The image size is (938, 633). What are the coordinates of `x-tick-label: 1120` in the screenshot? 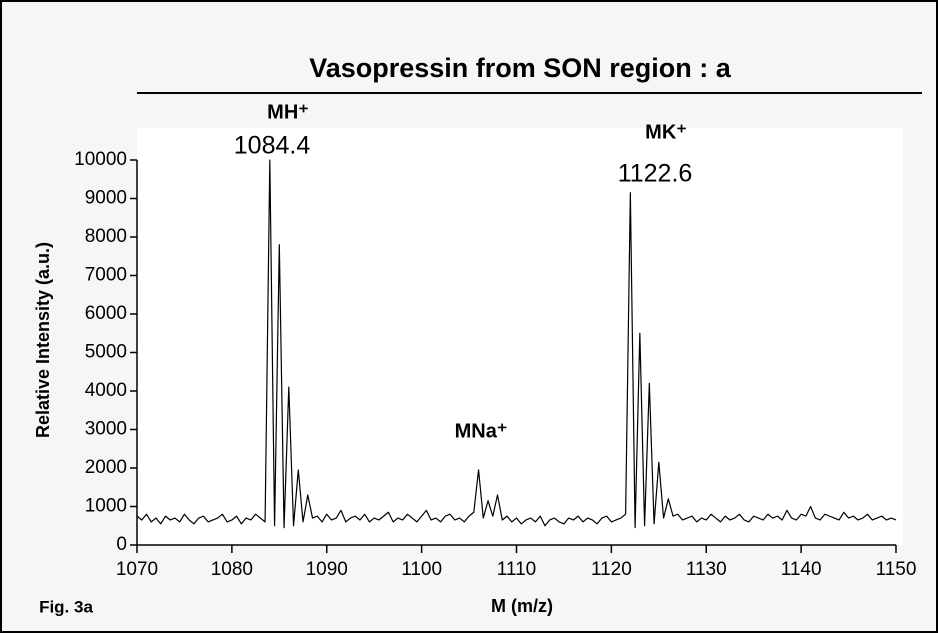 It's located at (611, 569).